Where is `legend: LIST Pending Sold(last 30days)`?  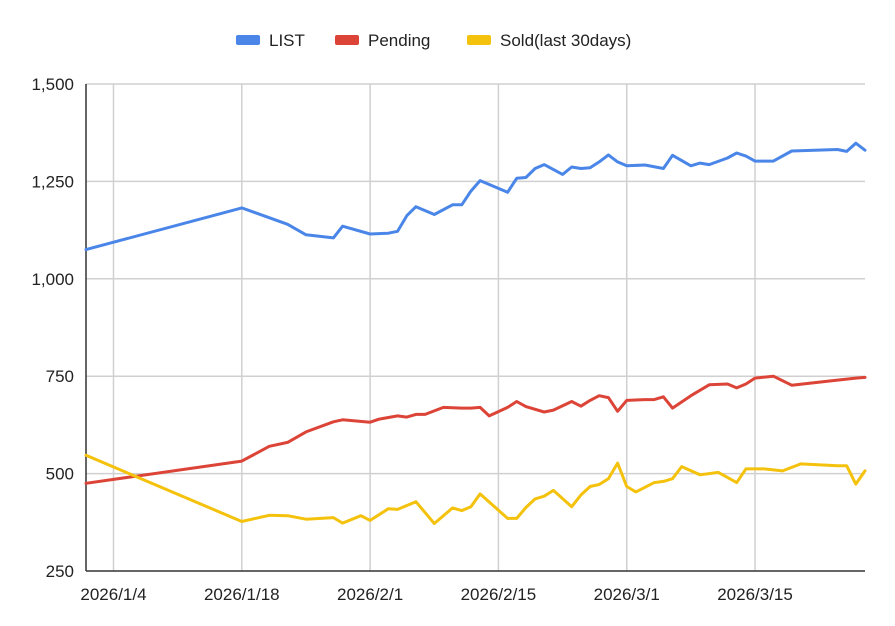 legend: LIST Pending Sold(last 30days) is located at coordinates (433, 40).